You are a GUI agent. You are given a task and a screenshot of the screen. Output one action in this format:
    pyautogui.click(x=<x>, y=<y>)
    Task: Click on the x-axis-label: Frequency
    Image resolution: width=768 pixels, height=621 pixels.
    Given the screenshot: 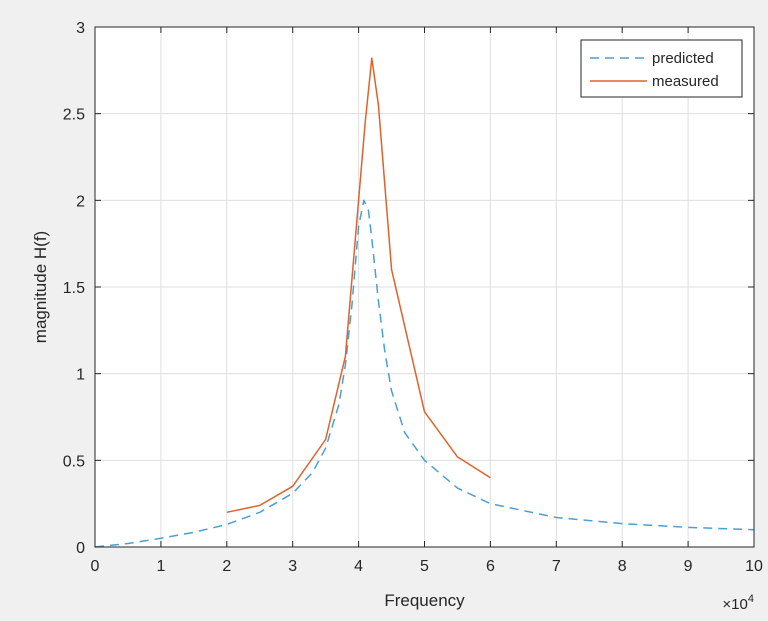 What is the action you would take?
    pyautogui.click(x=424, y=600)
    